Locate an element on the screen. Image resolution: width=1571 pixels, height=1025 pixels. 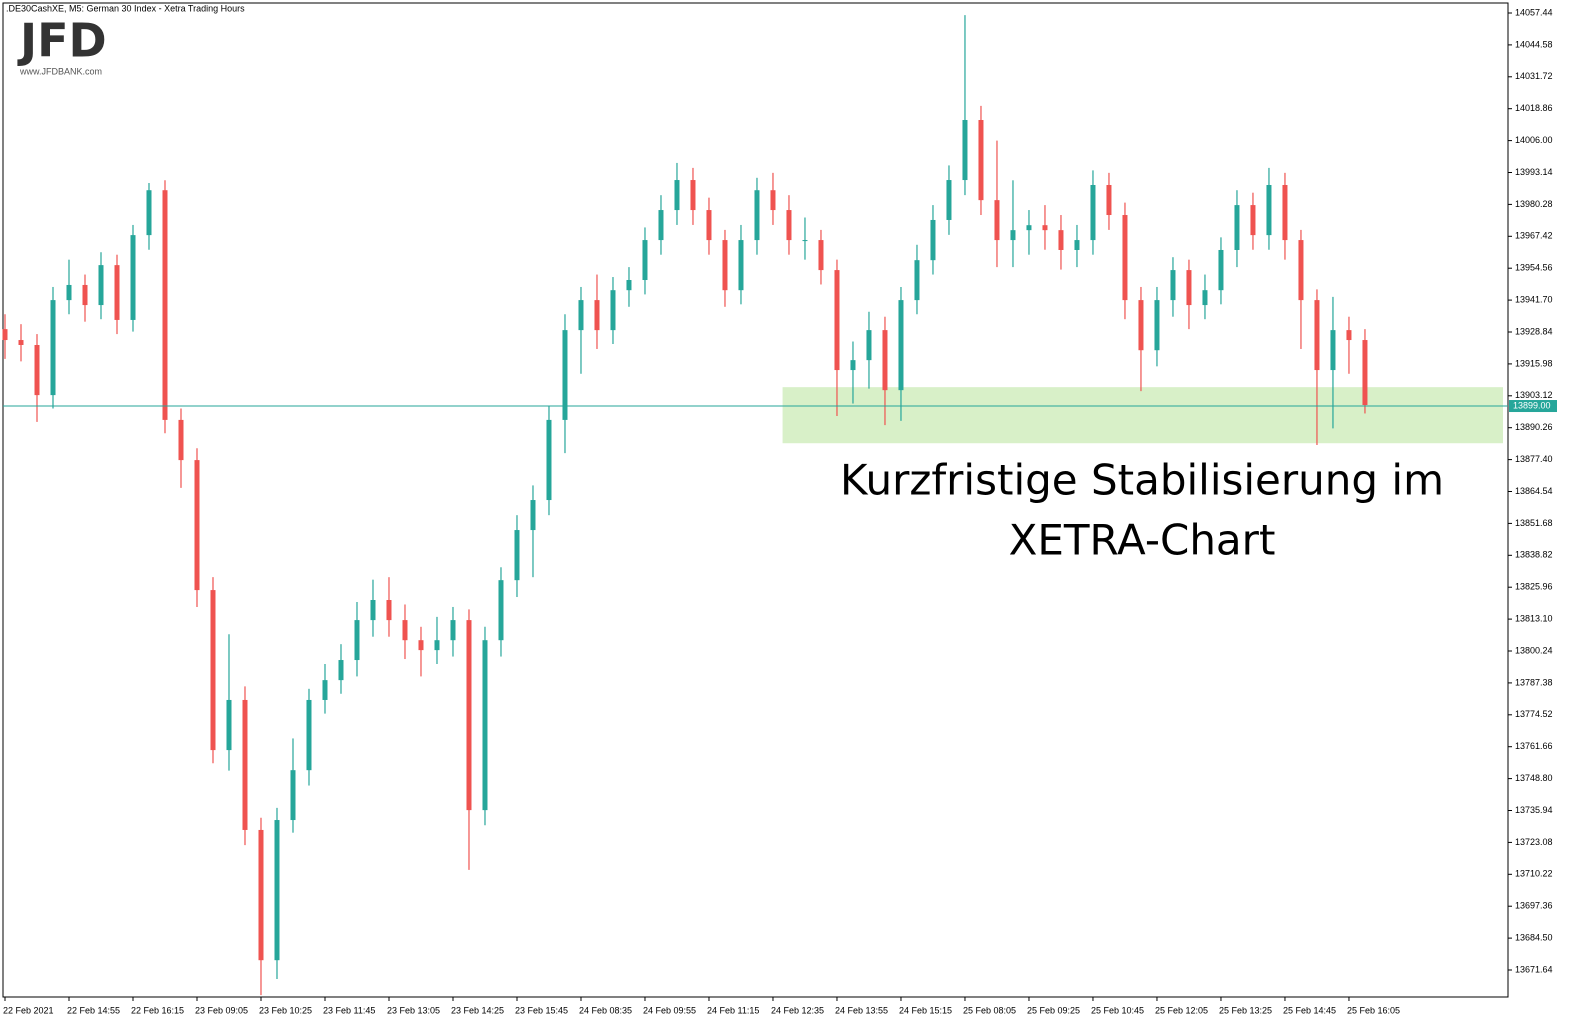
x-tick-label: 25 Feb 12:05 is located at coordinates (1181, 1010).